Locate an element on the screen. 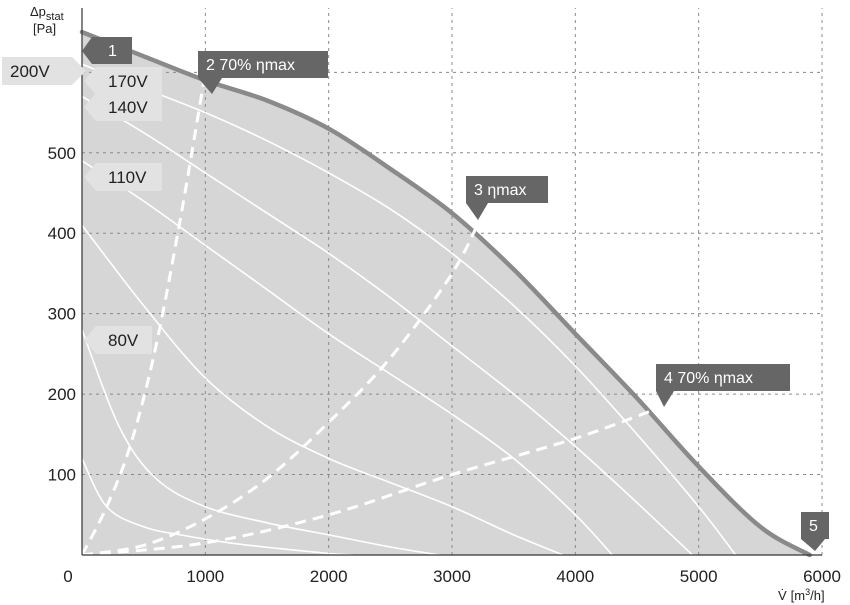  marker-tag-label: 2 70% ηmax is located at coordinates (250, 65).